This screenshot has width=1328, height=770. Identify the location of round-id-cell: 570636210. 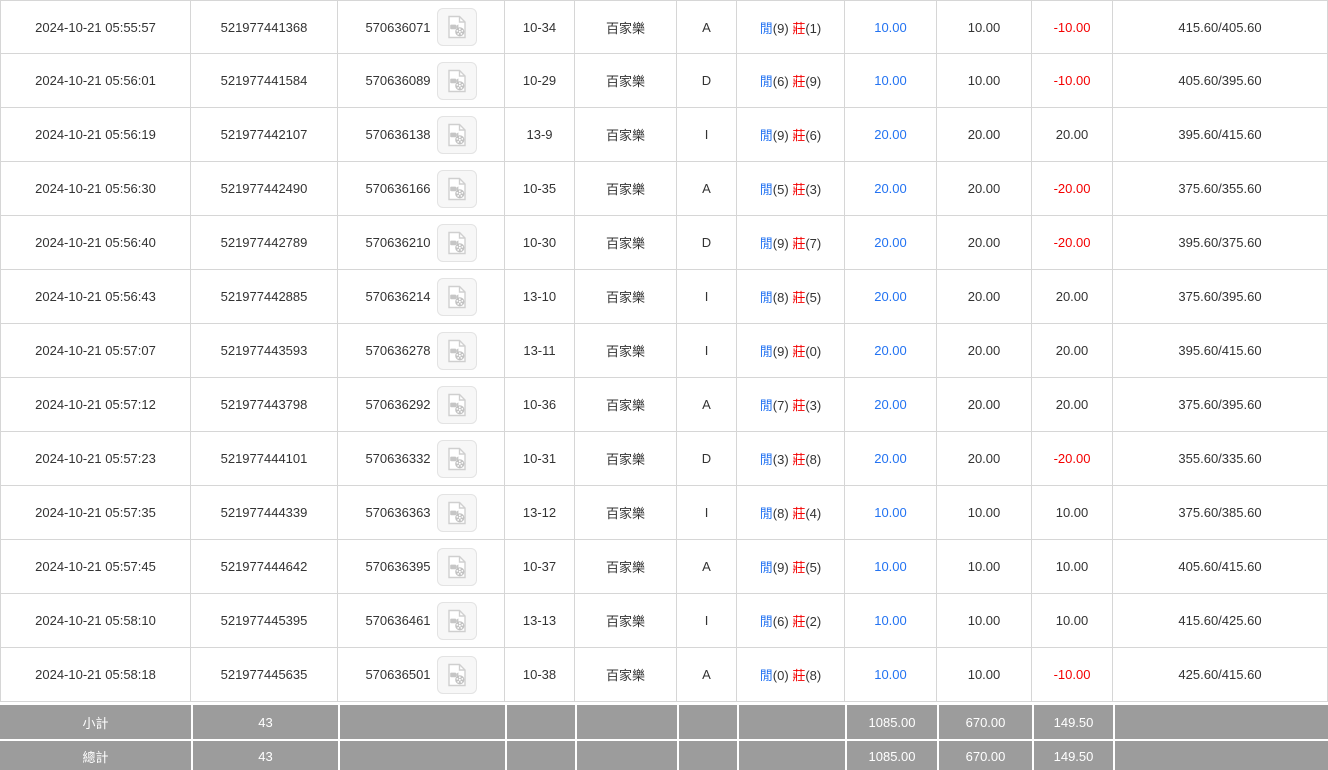
(421, 243).